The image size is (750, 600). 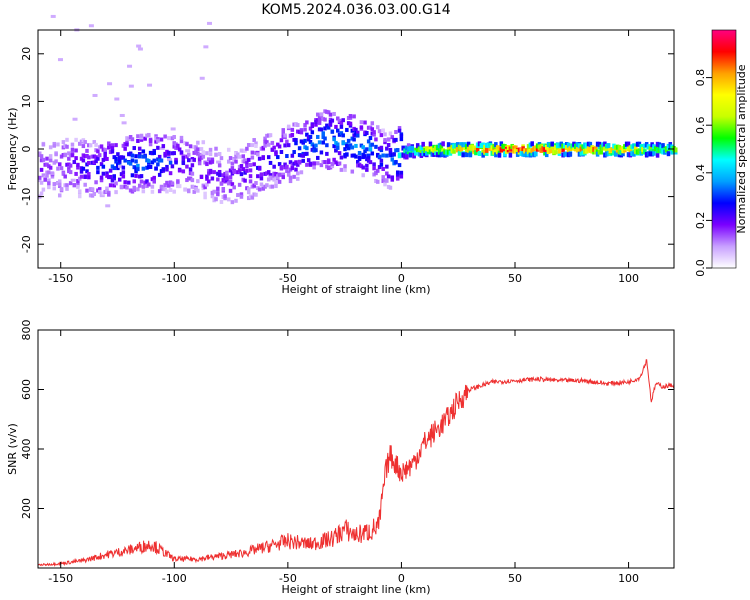 I want to click on colorbar-tick-label: 0.0, so click(x=700, y=268).